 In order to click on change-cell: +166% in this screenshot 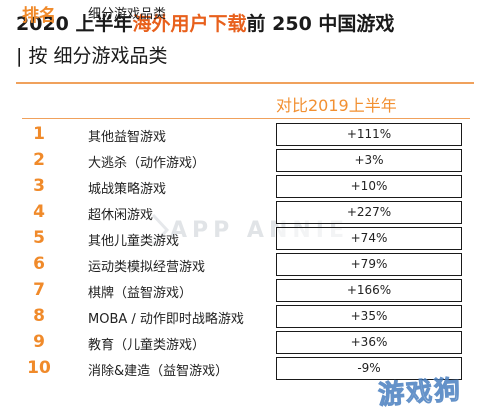, I will do `click(369, 290)`.